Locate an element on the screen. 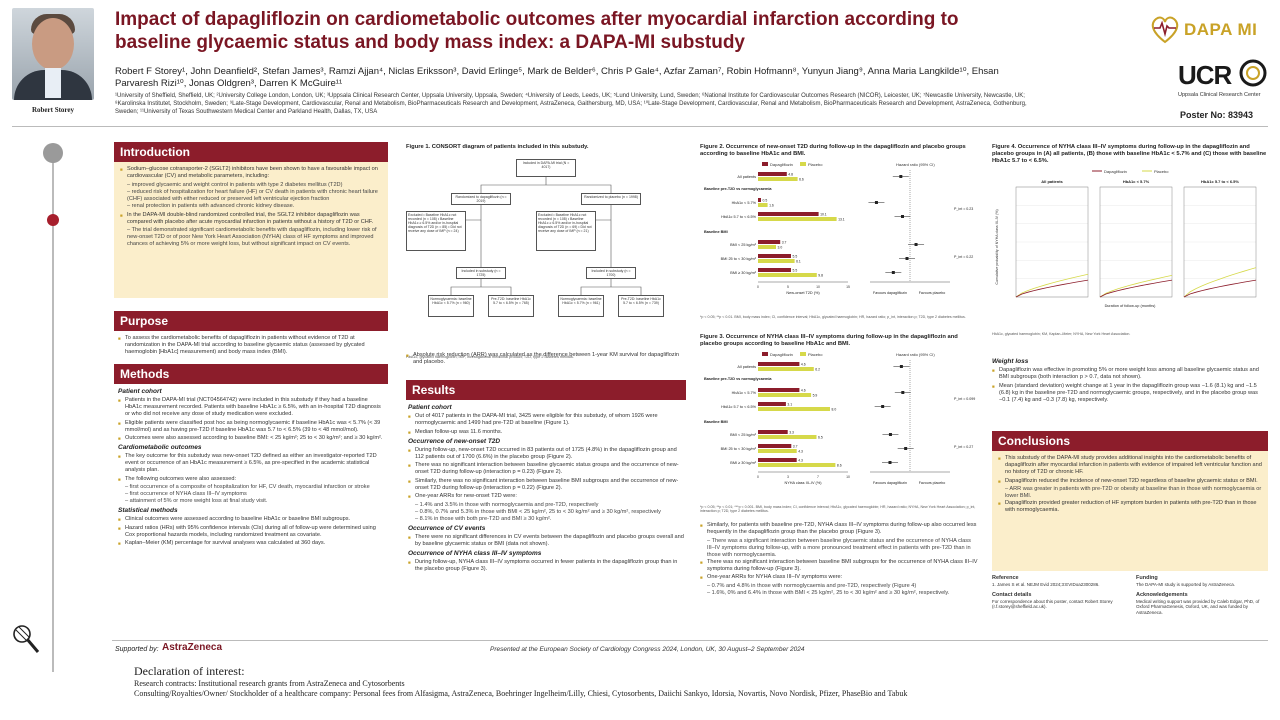 The height and width of the screenshot is (720, 1280). fig2-row-label: BMI < 25 kg/m² is located at coordinates (743, 245).